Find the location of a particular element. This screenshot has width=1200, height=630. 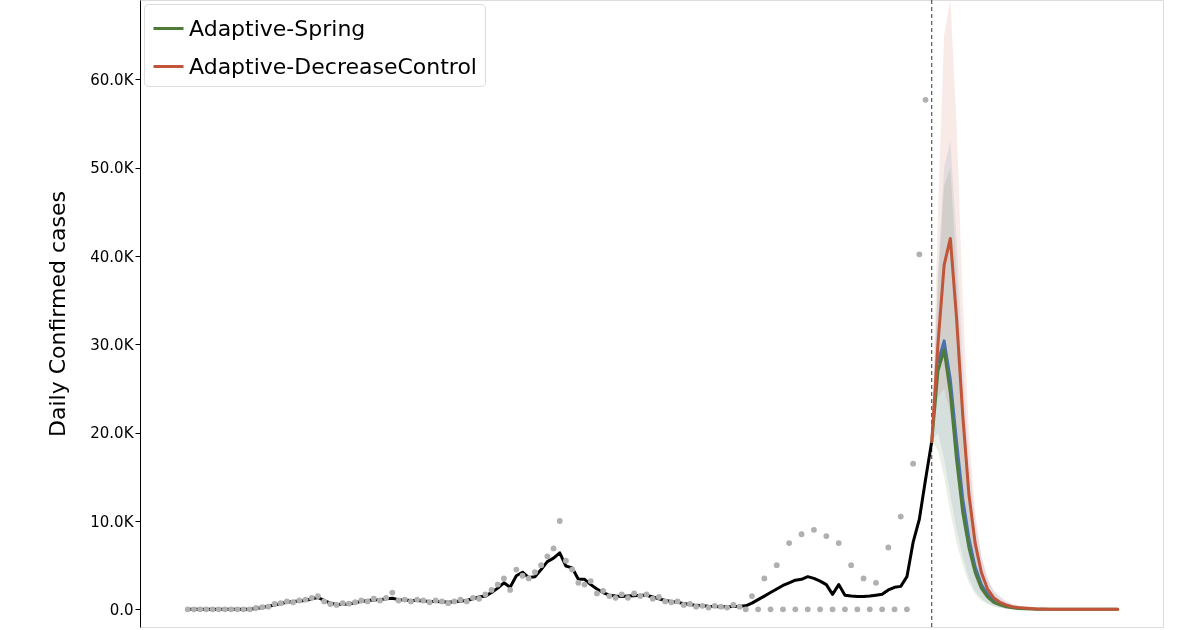

y-tick-label: 20.0K is located at coordinates (112, 433).